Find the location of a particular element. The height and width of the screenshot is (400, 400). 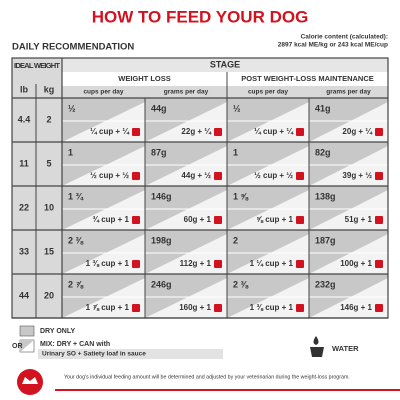

lb-value: 4.4 is located at coordinates (24, 119).